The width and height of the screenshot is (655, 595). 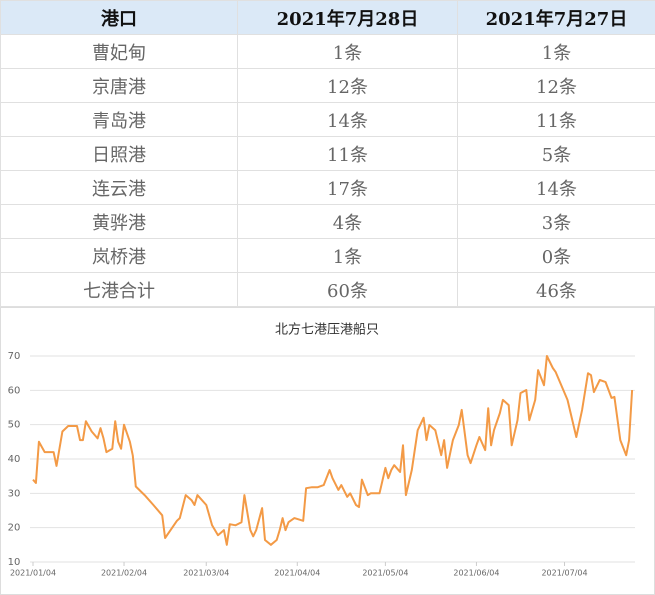 What do you see at coordinates (33, 573) in the screenshot?
I see `x-tick-label: 2021/01/04` at bounding box center [33, 573].